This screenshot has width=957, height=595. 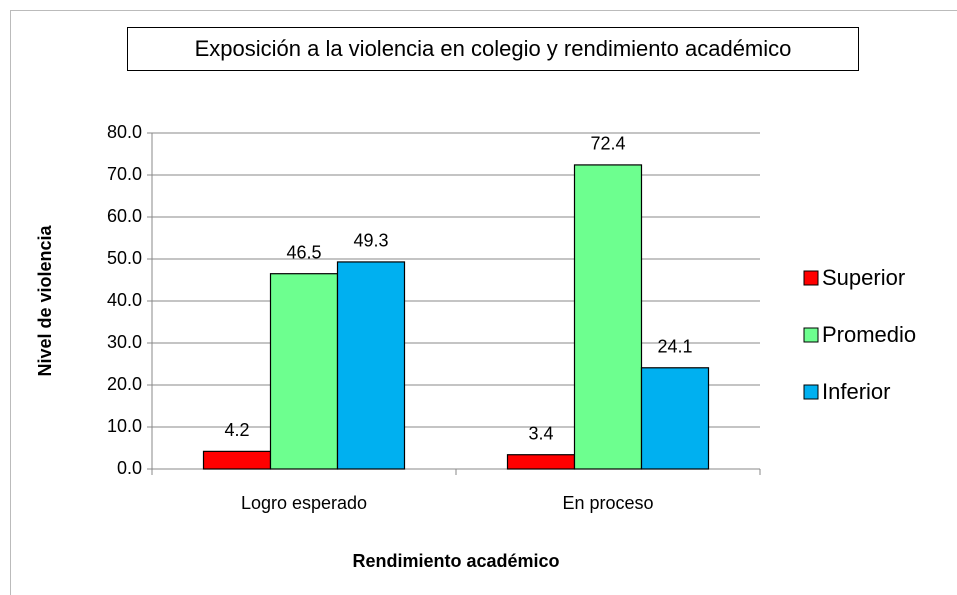 I want to click on legend-label: Inferior, so click(x=856, y=391).